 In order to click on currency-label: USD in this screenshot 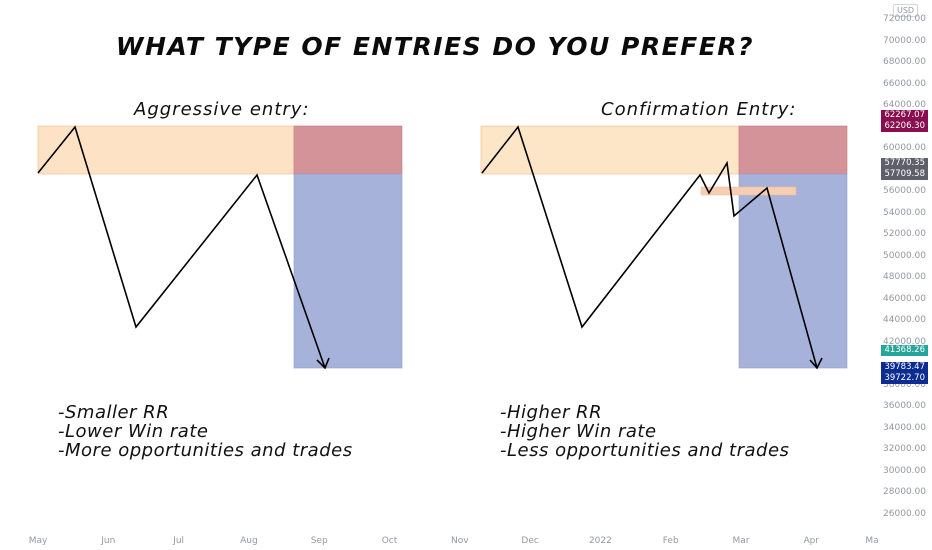, I will do `click(906, 10)`.